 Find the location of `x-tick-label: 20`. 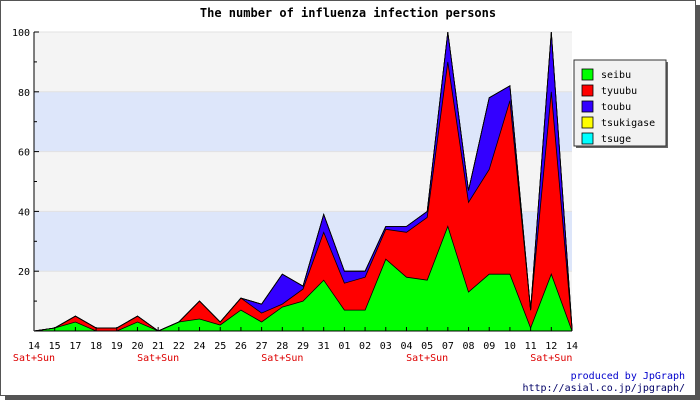

x-tick-label: 20 is located at coordinates (137, 346).